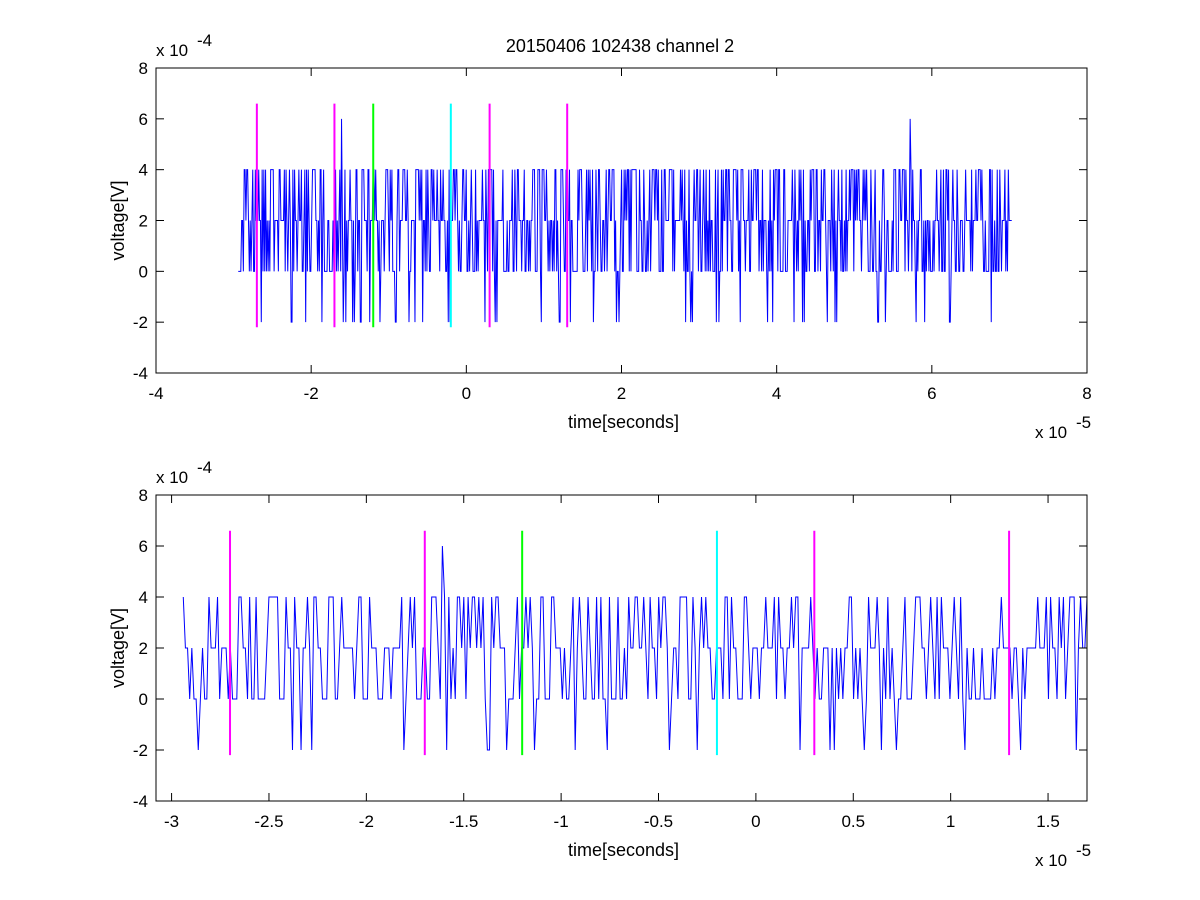 The height and width of the screenshot is (900, 1200). What do you see at coordinates (853, 821) in the screenshot?
I see `x-tick-label: 0.5` at bounding box center [853, 821].